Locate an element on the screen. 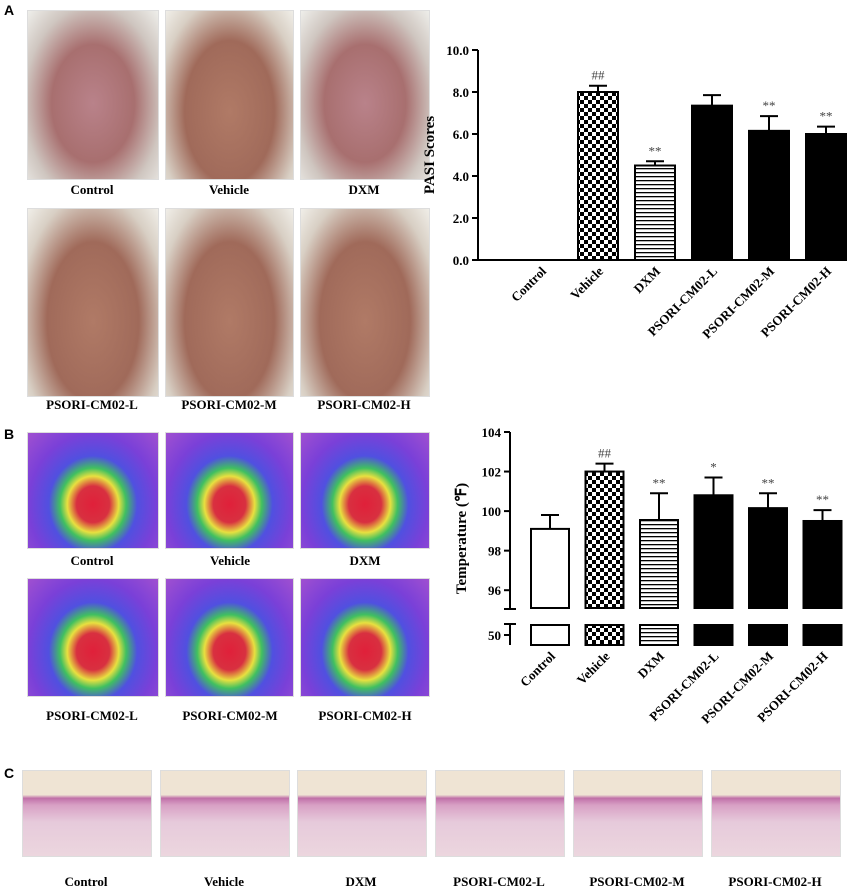  y-tick-label: 2.0 is located at coordinates (461, 218).